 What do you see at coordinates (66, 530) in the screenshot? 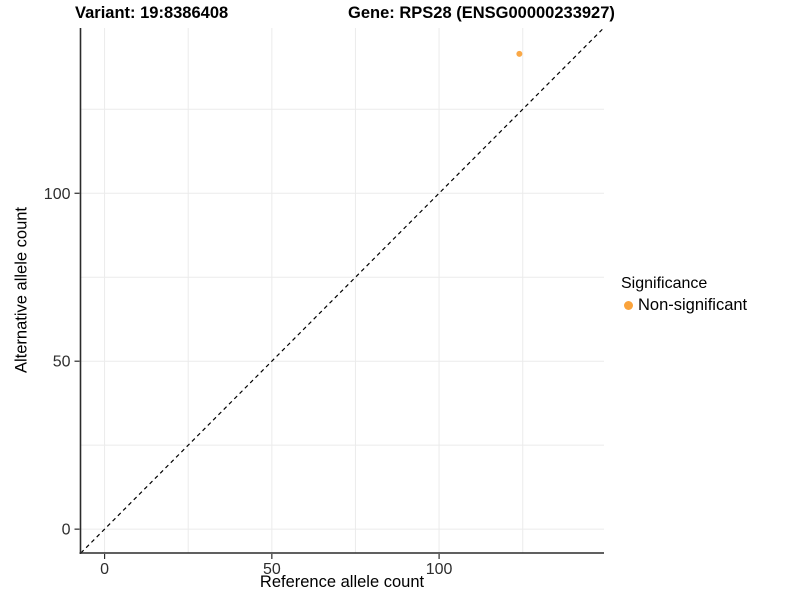
I see `y-tick-label: 0` at bounding box center [66, 530].